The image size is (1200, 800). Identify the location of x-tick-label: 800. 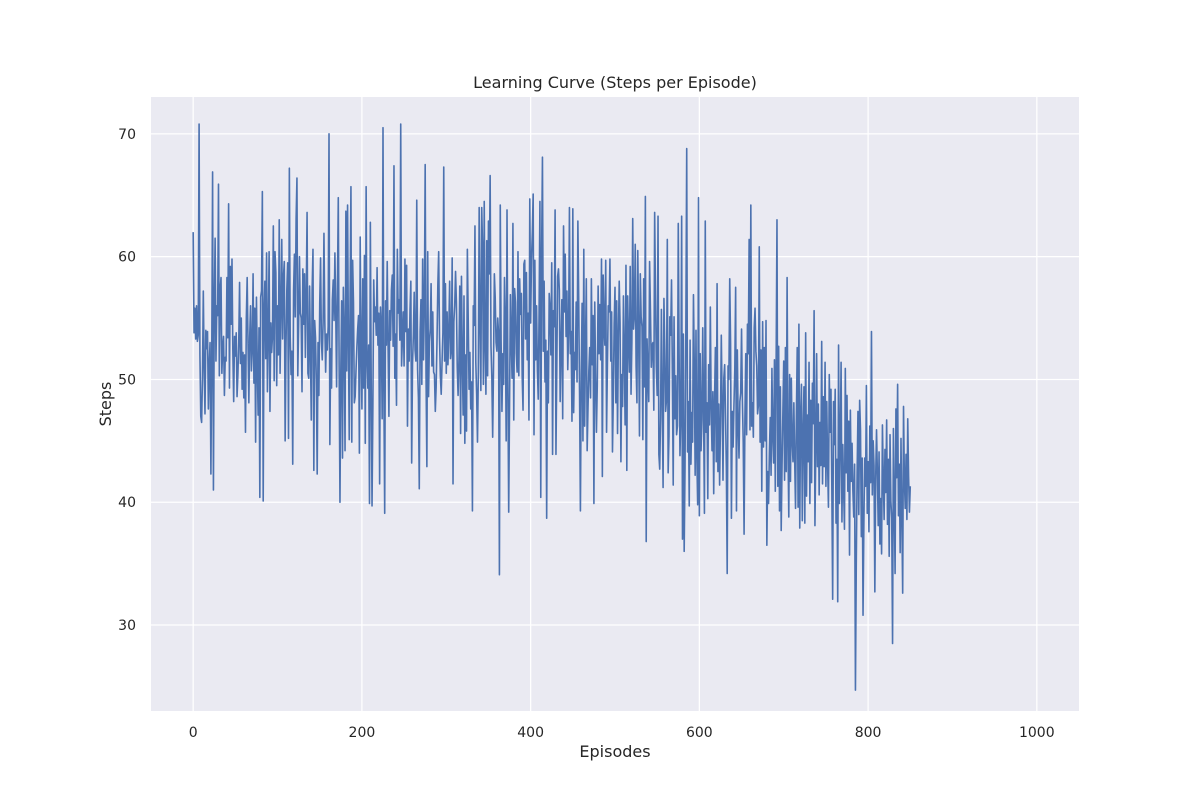
(868, 733).